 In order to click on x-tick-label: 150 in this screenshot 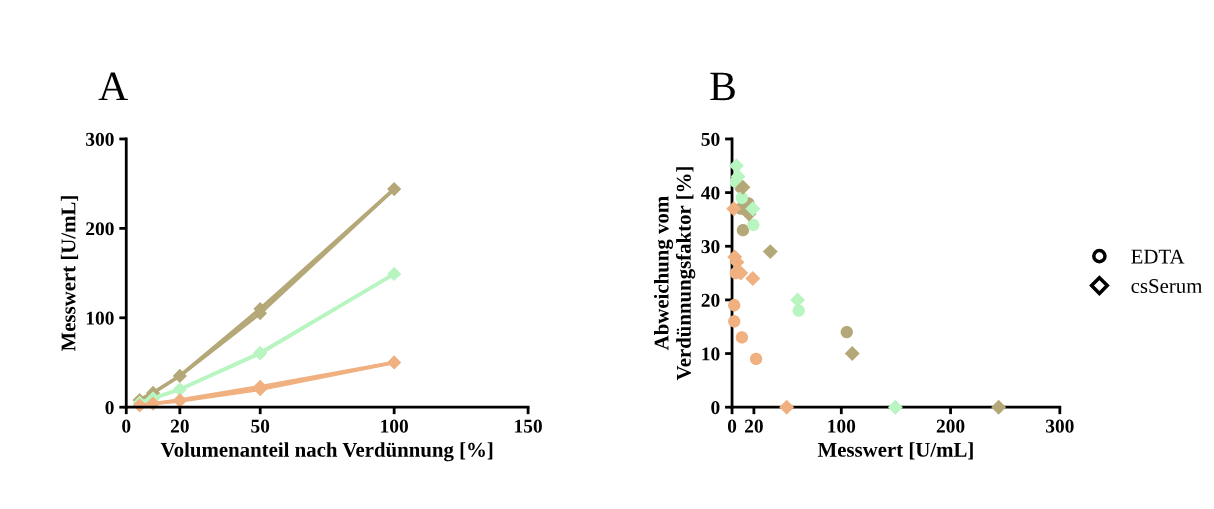, I will do `click(528, 426)`.